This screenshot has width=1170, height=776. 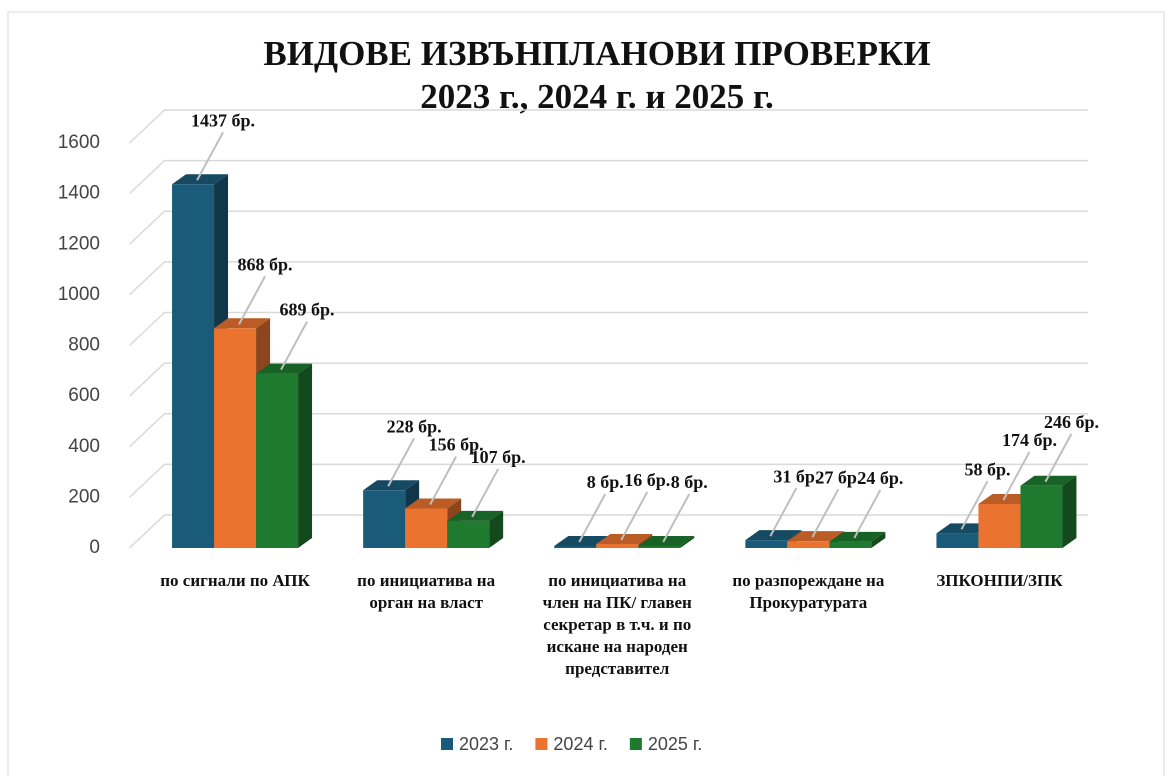 What do you see at coordinates (647, 480) in the screenshot?
I see `data-label: 16 бр.` at bounding box center [647, 480].